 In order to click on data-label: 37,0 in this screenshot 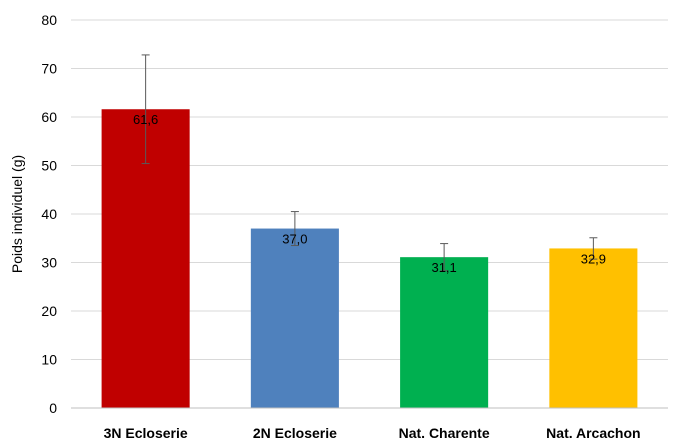, I will do `click(294, 239)`.